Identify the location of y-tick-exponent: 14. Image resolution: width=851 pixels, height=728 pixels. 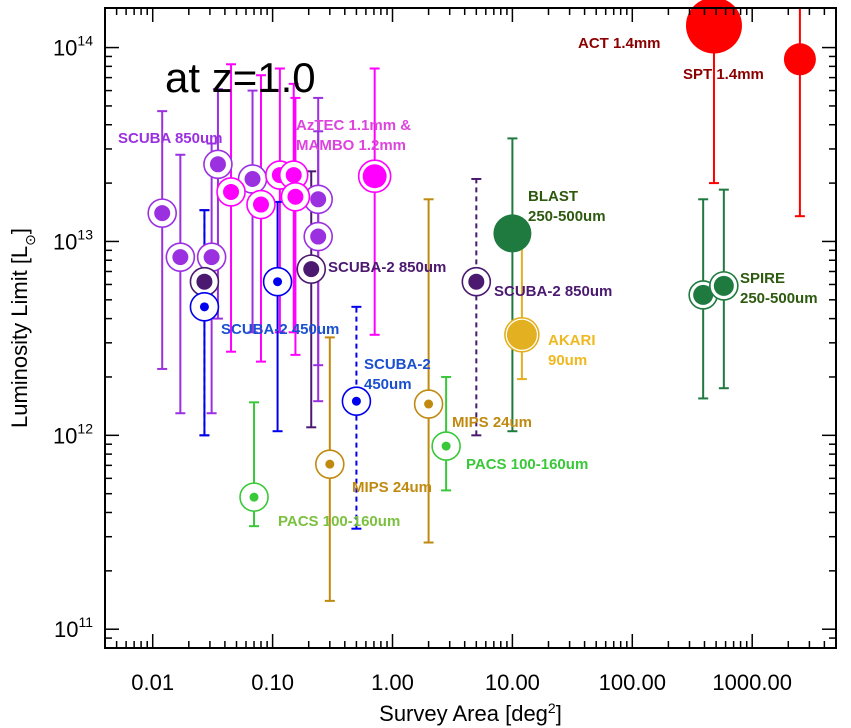
(85, 41).